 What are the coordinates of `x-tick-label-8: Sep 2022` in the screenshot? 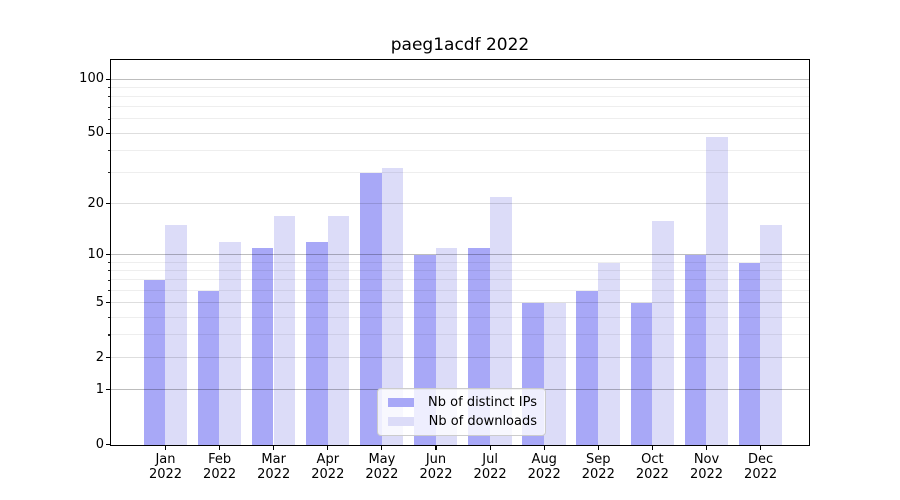 It's located at (598, 467).